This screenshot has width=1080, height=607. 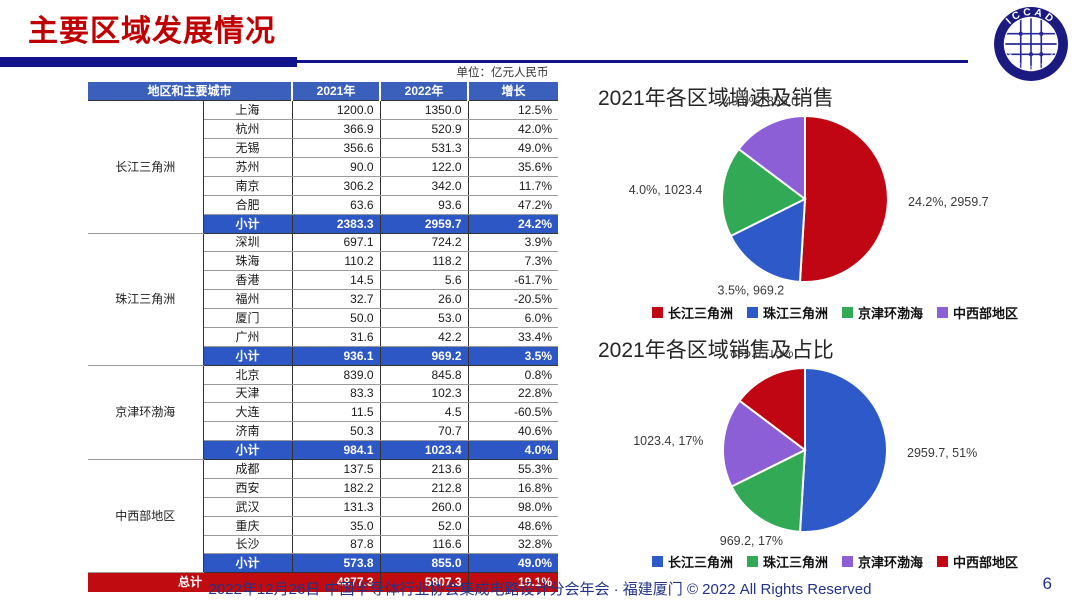 What do you see at coordinates (1047, 583) in the screenshot?
I see `page-number: 6` at bounding box center [1047, 583].